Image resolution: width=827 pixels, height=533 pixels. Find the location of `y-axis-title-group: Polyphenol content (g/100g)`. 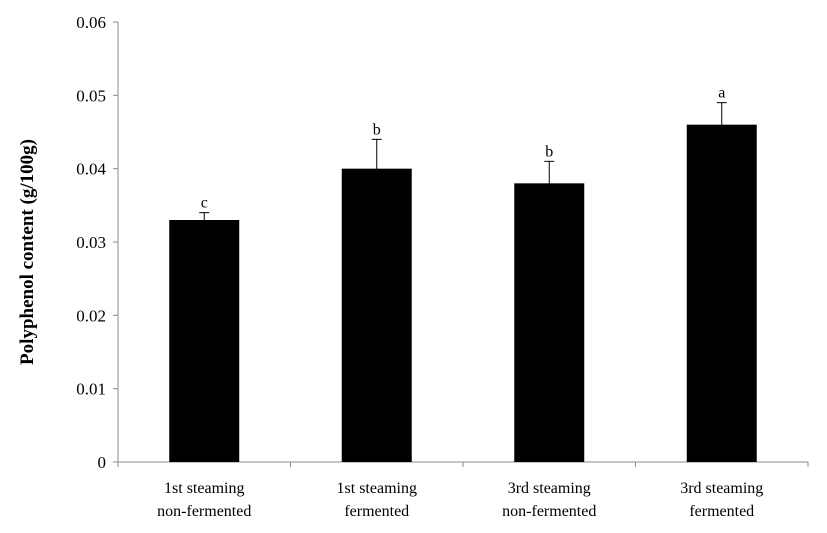

y-axis-title-group: Polyphenol content (g/100g) is located at coordinates (27, 252).